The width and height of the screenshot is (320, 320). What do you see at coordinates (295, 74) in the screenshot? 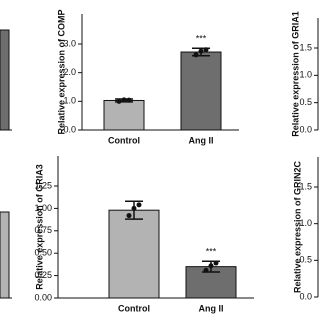
I see `y-axis-label: Relative expression of GRIA1` at bounding box center [295, 74].